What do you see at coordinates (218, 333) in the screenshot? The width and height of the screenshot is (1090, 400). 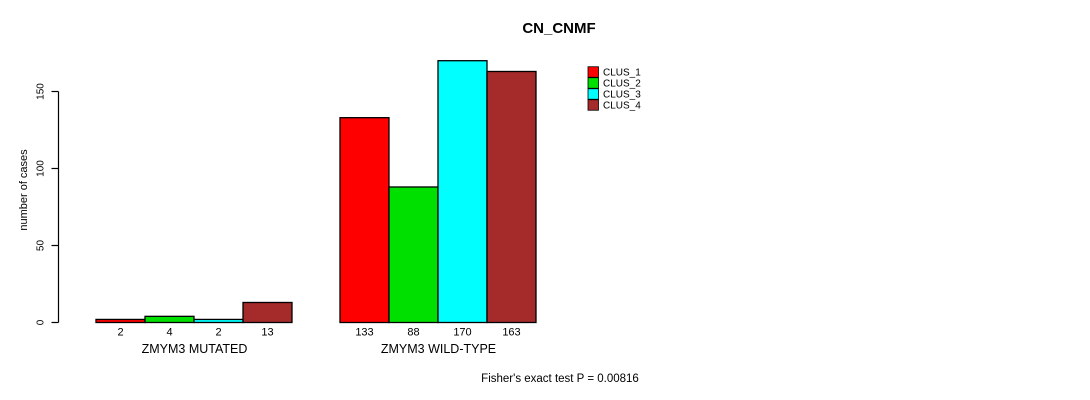 I see `bar-value-clus_3-group1: 2` at bounding box center [218, 333].